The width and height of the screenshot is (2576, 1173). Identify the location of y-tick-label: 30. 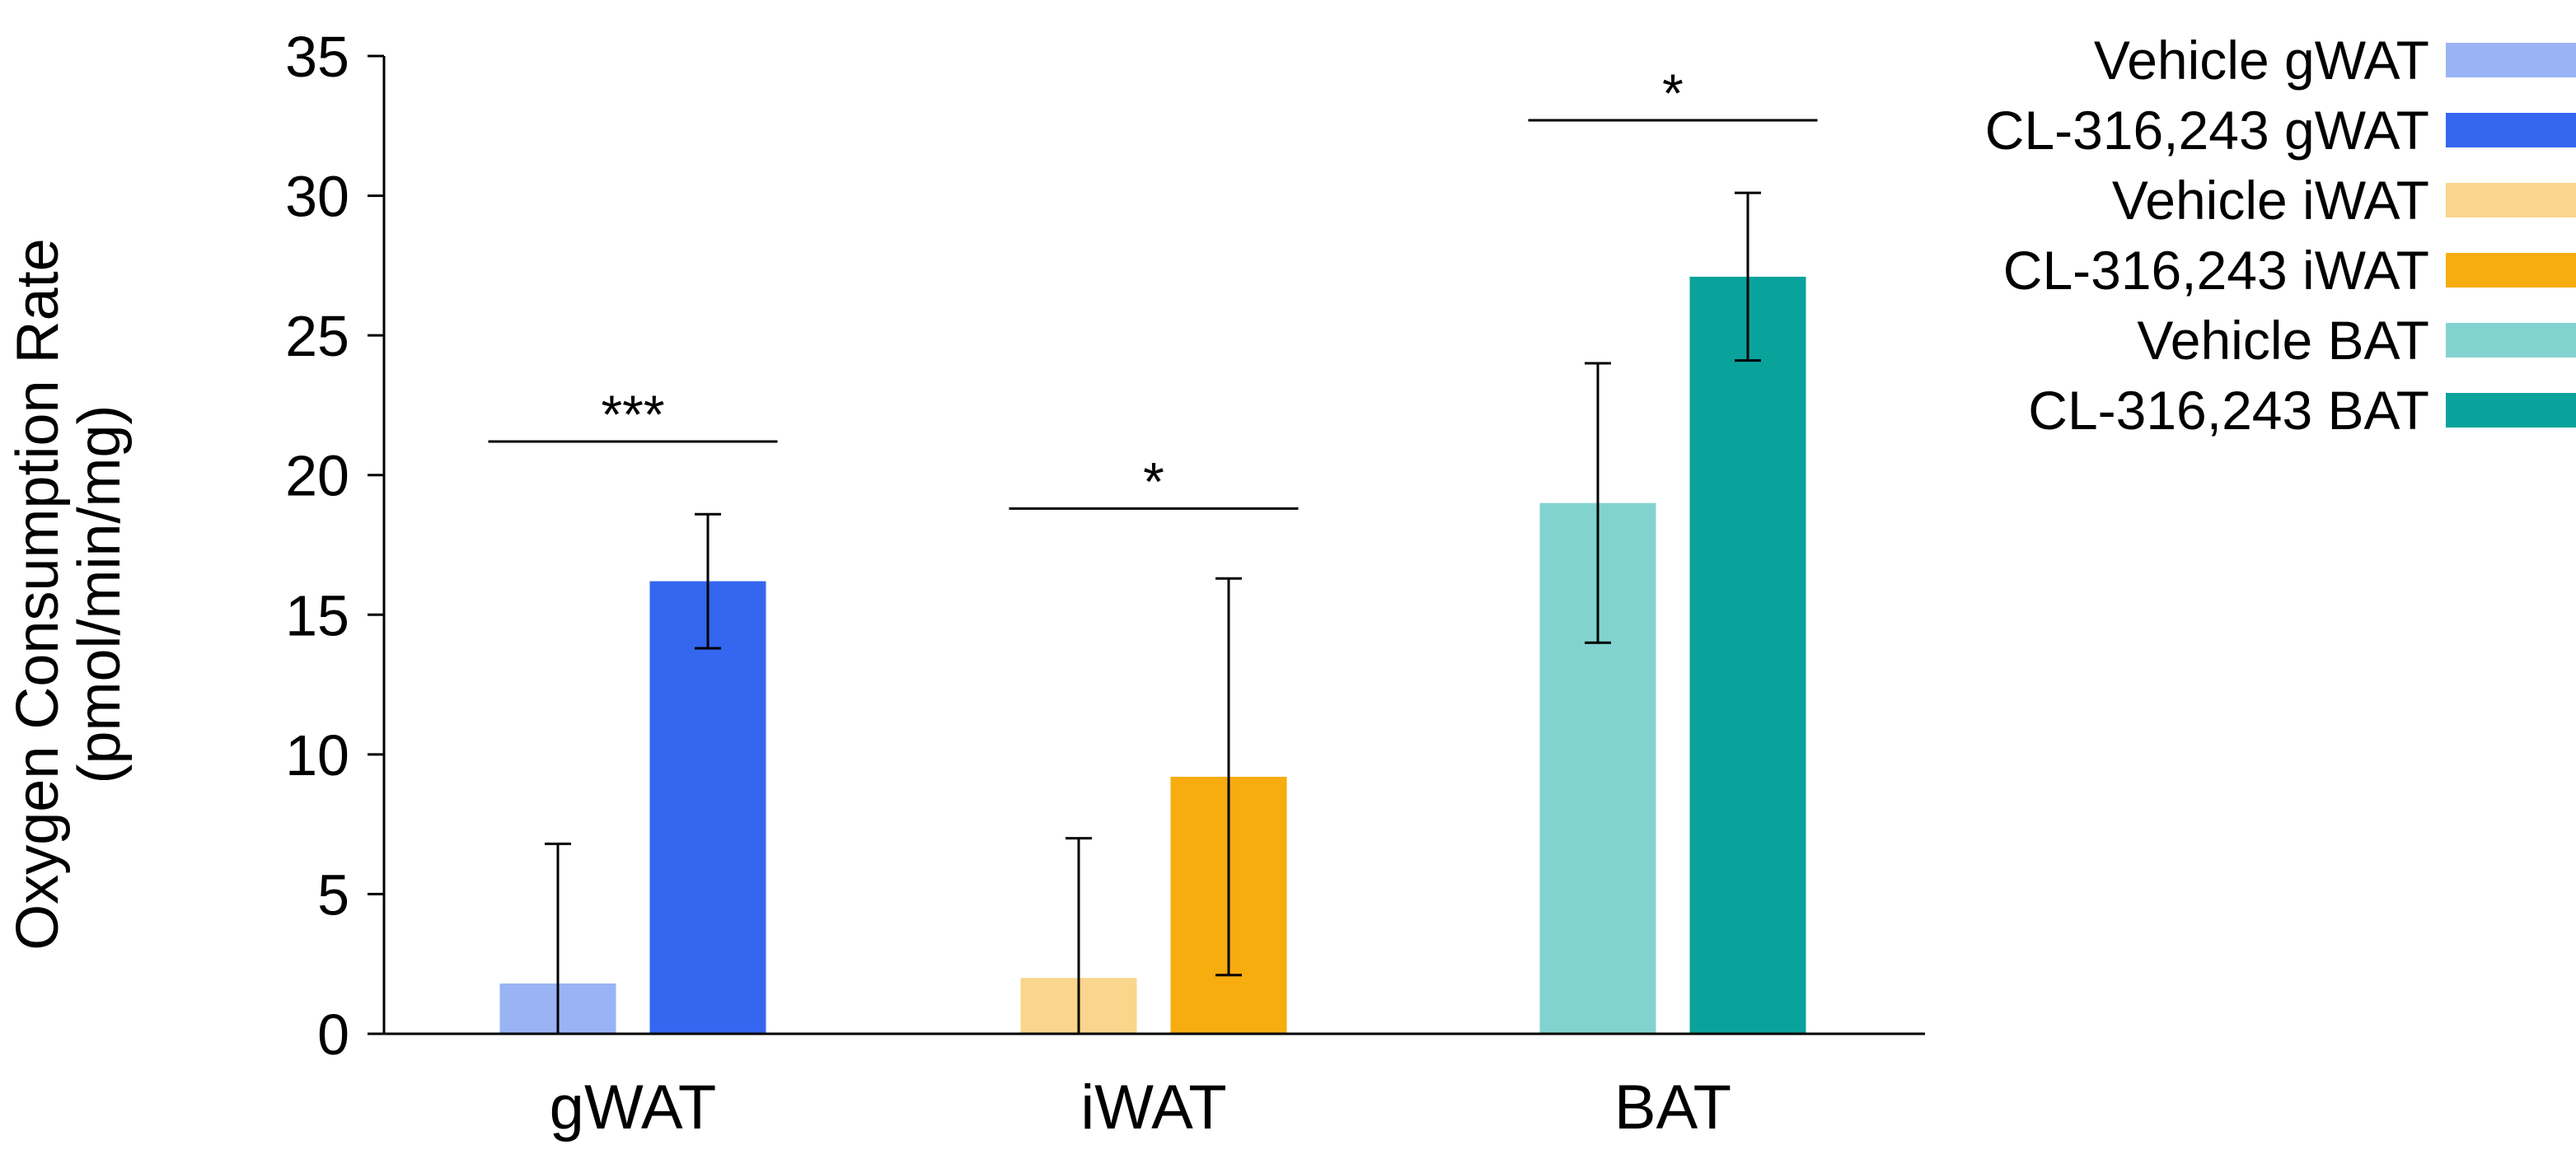
(317, 197).